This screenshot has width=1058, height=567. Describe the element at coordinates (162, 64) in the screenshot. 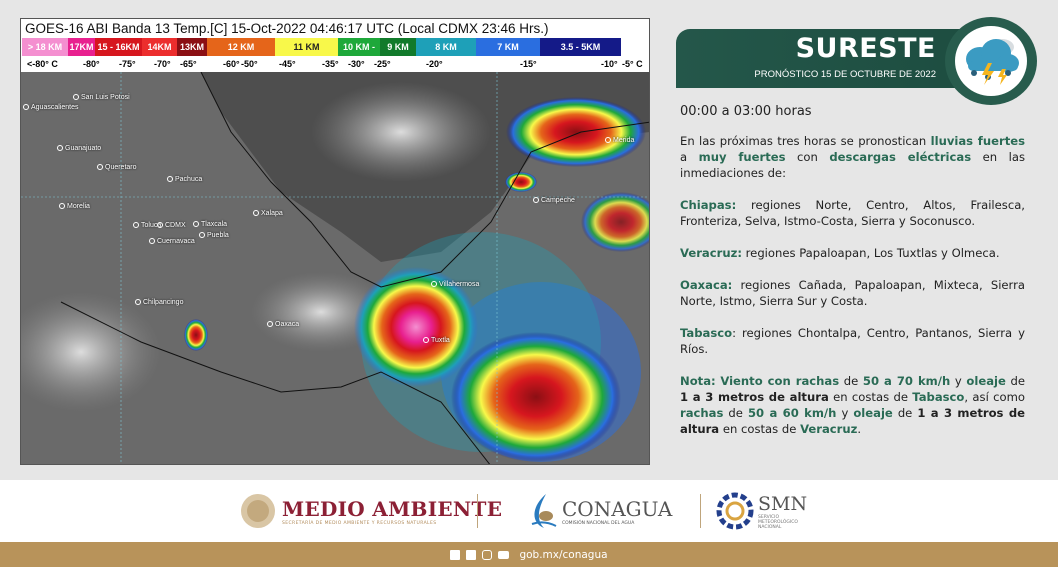

I see `temperature-tick: -70°` at that location.